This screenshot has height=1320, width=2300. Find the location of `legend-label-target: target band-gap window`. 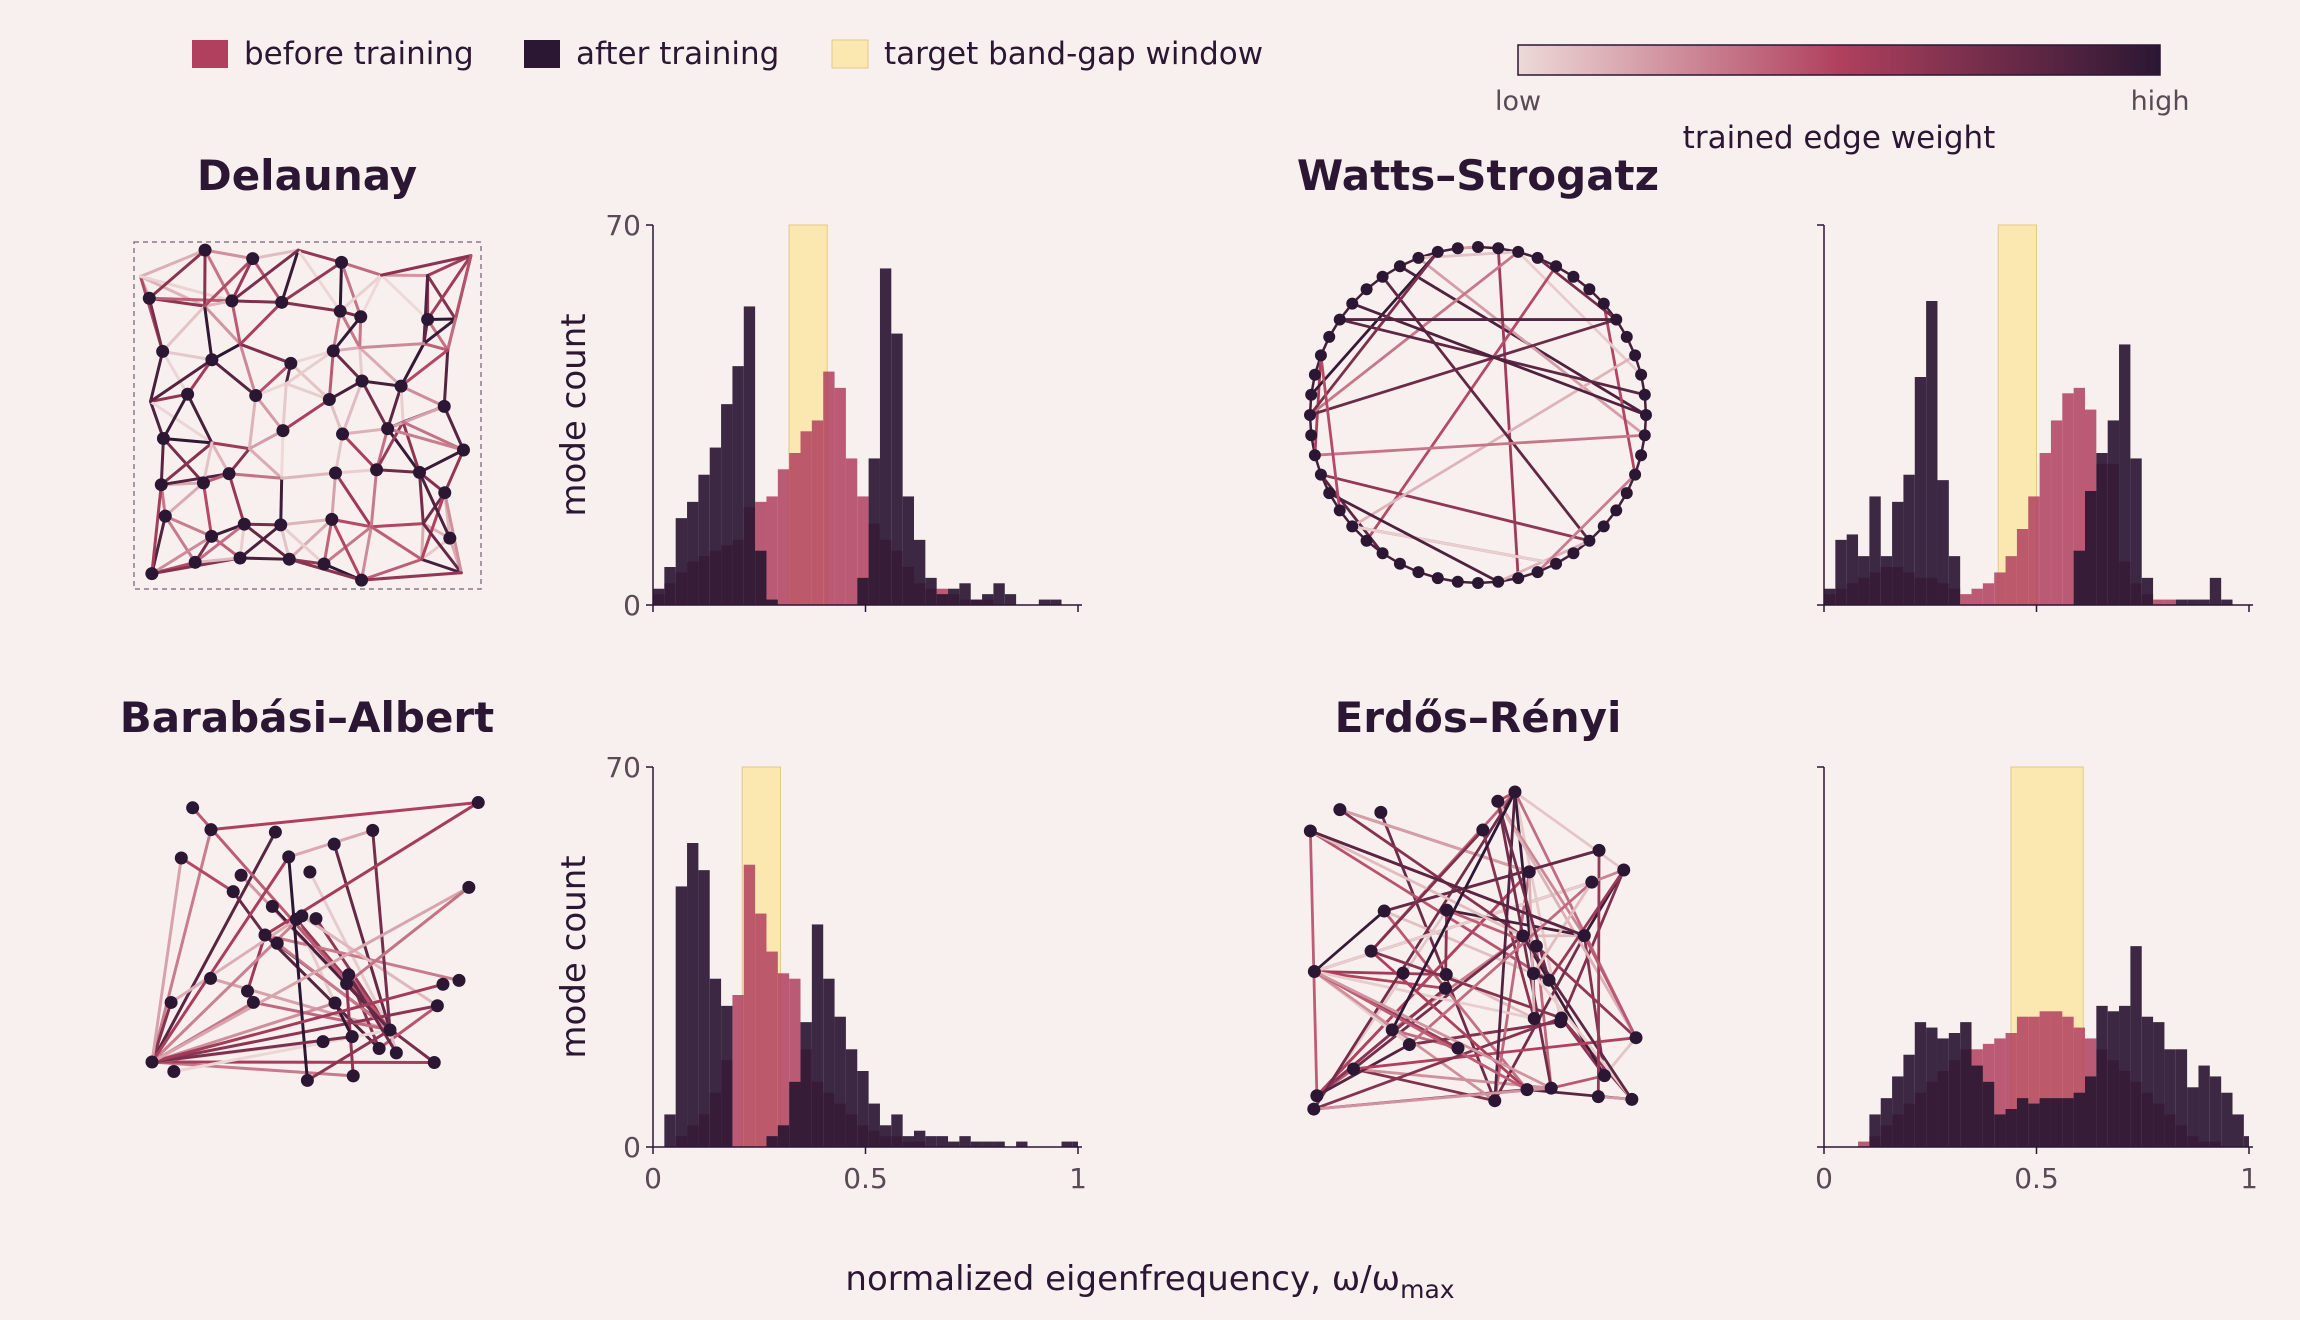

legend-label-target: target band-gap window is located at coordinates (1073, 54).